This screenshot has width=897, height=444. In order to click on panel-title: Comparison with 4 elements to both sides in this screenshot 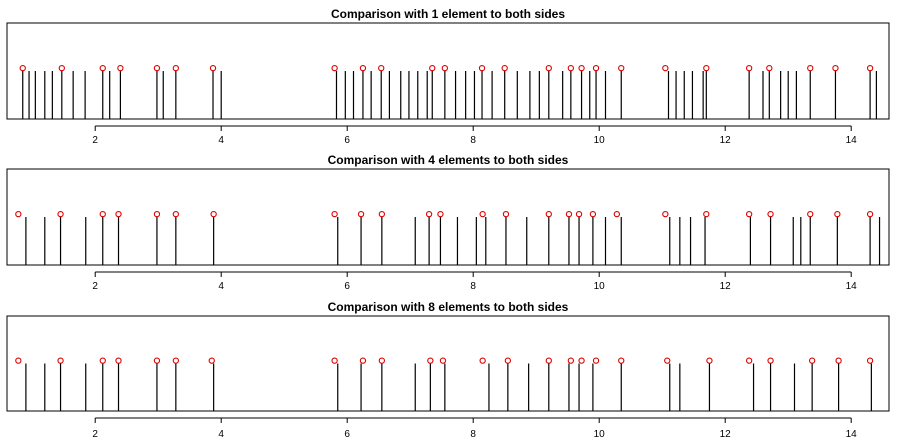, I will do `click(448, 160)`.